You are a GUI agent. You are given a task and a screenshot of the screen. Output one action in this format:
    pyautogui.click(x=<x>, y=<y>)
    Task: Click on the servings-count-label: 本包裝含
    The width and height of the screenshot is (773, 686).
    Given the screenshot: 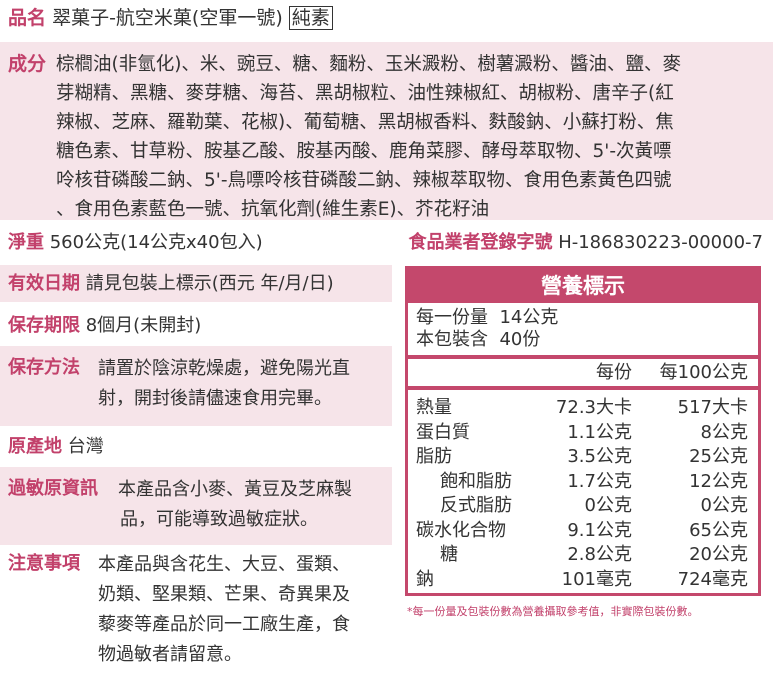 What is the action you would take?
    pyautogui.click(x=452, y=339)
    